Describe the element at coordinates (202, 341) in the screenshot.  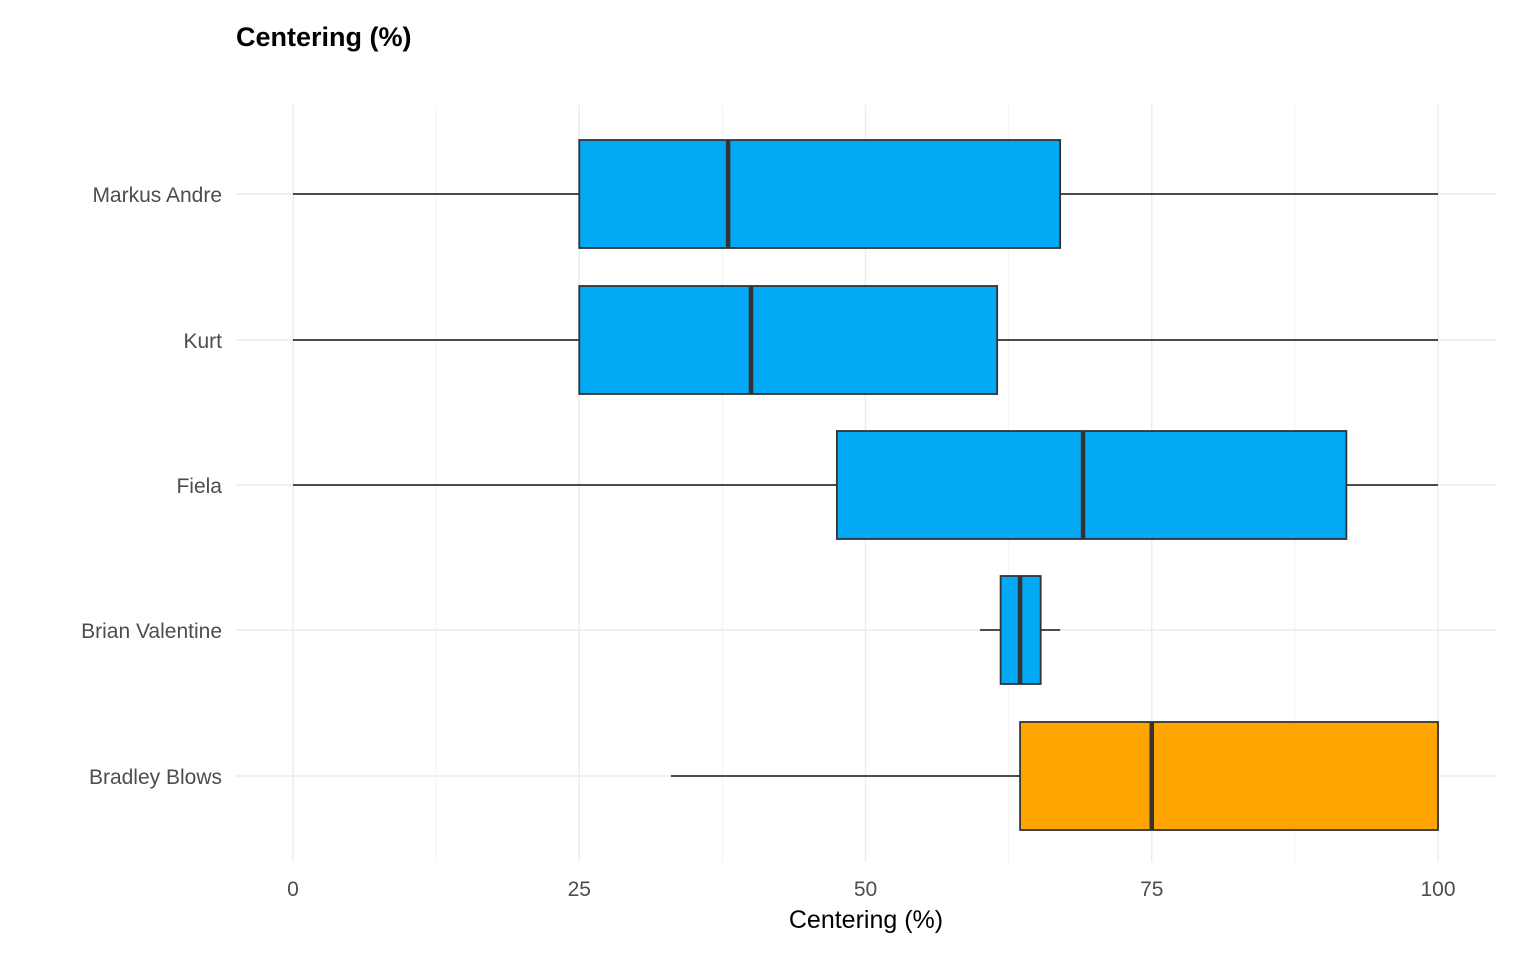
I see `y-tick-label: Kurt` at that location.